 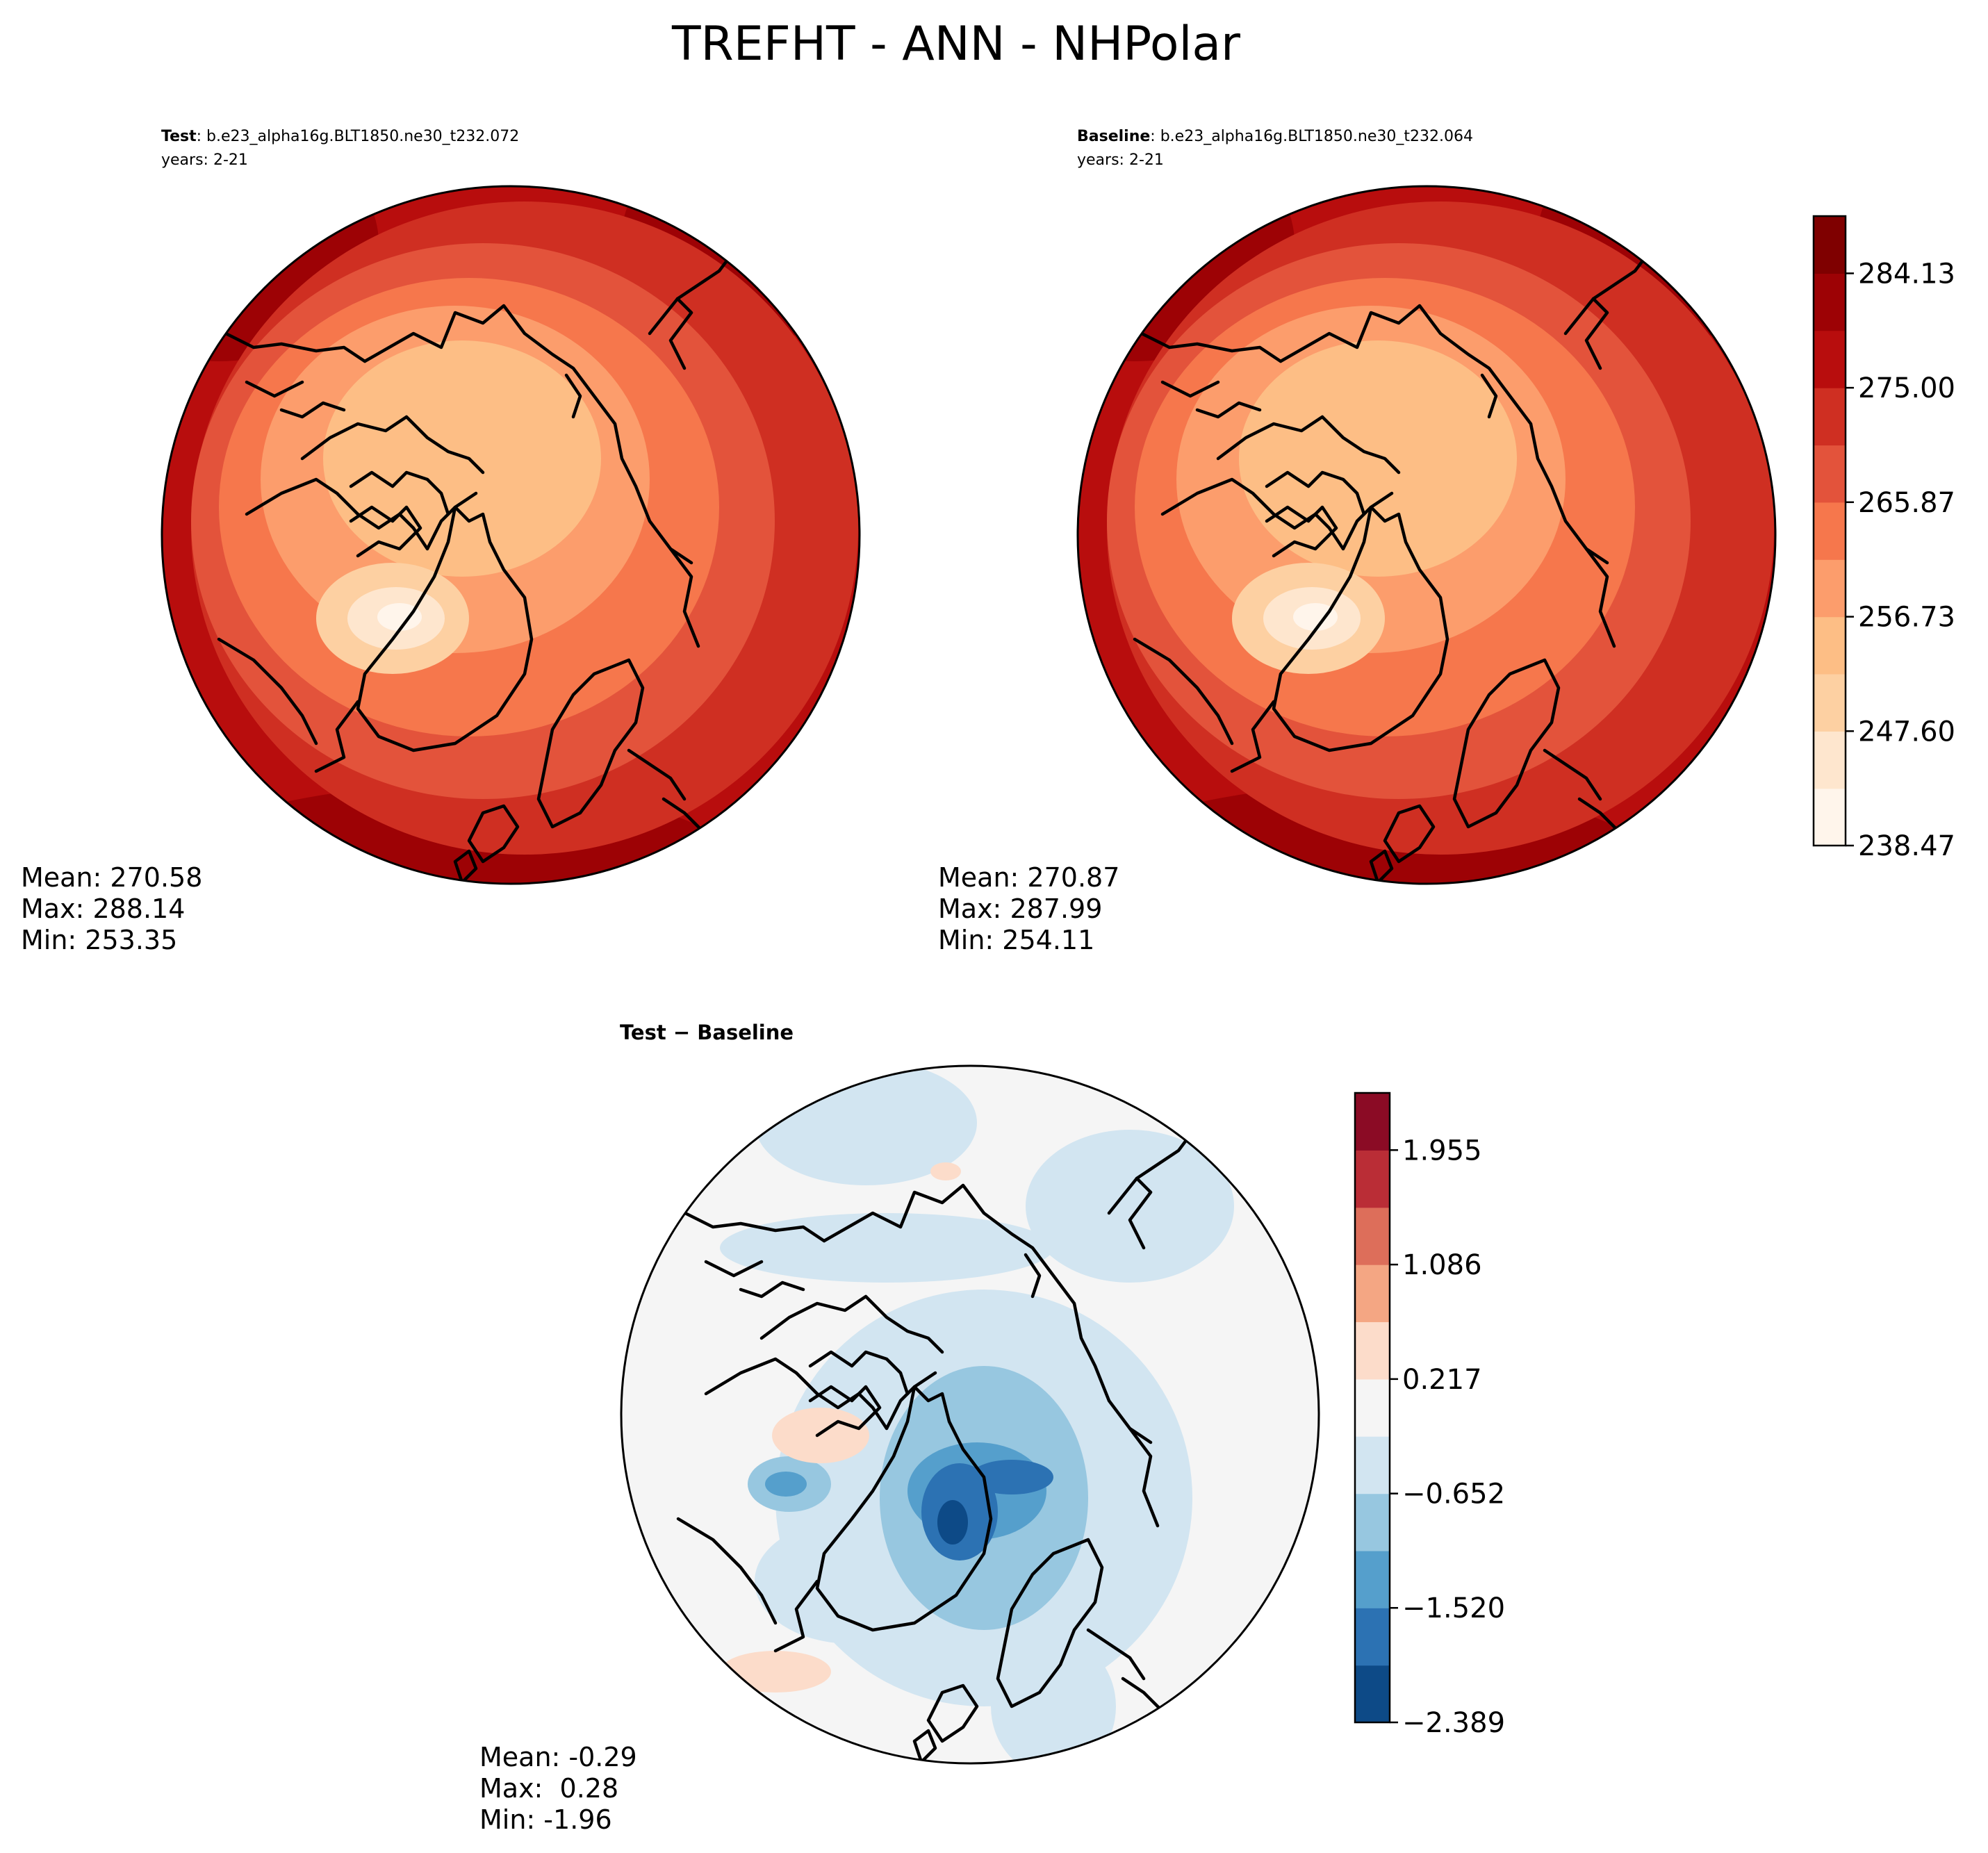 I want to click on baseline-colorbar: 238.47 247.60 256.73 265.87 275.00 284.13, so click(x=1883, y=538).